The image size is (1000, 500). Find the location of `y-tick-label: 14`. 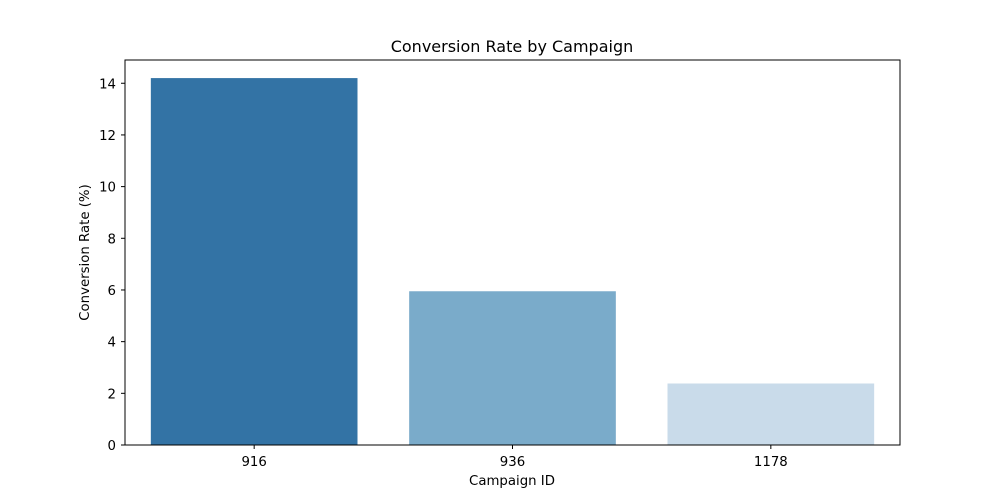

y-tick-label: 14 is located at coordinates (107, 84).